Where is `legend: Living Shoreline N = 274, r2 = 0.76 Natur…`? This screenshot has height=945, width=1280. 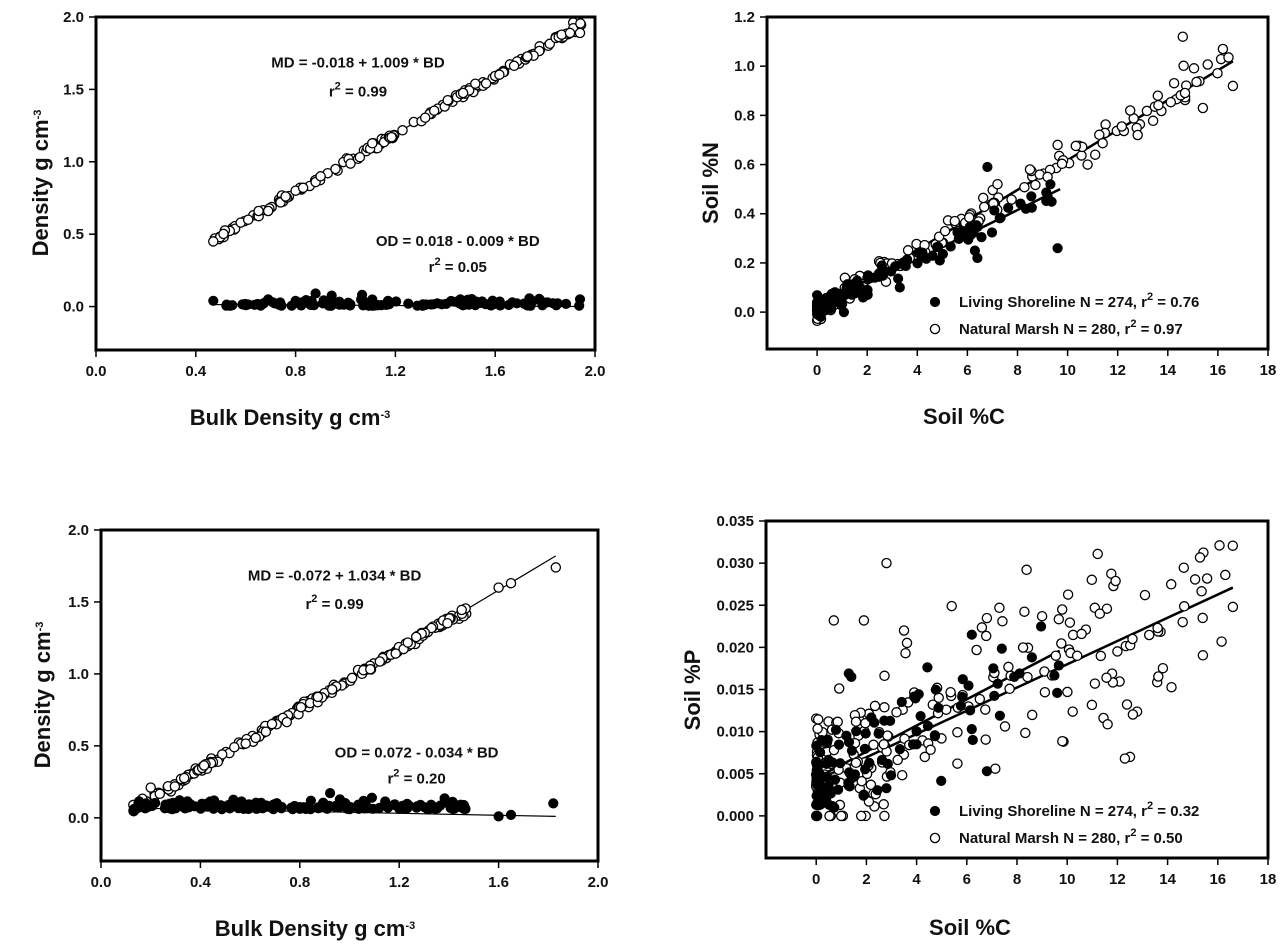
legend: Living Shoreline N = 274, r2 = 0.76 Natur… is located at coordinates (1064, 314).